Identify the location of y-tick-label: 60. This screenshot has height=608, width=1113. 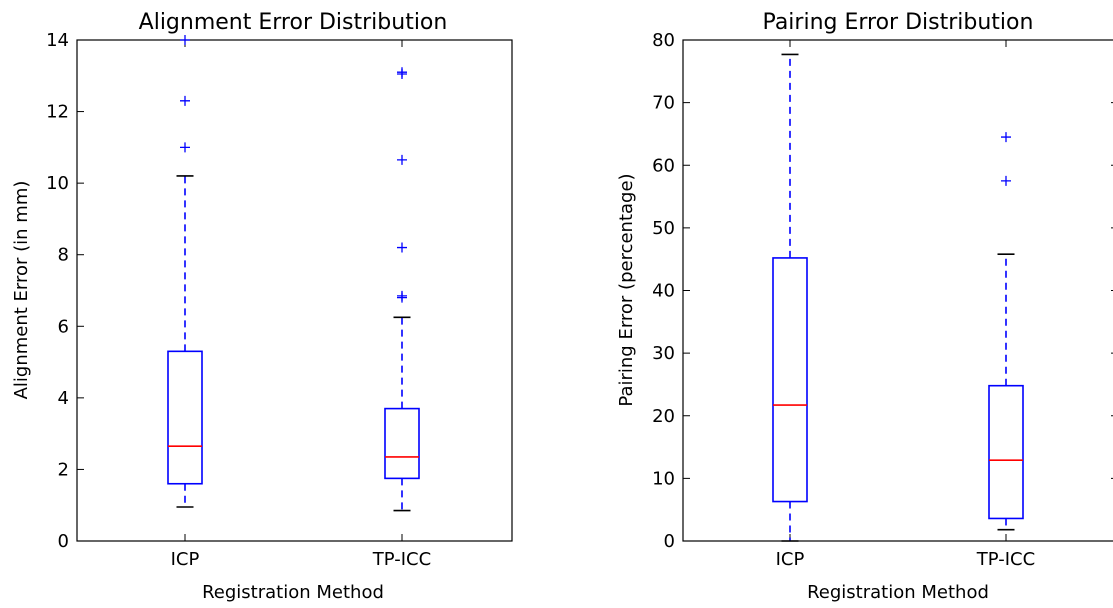
(663, 165).